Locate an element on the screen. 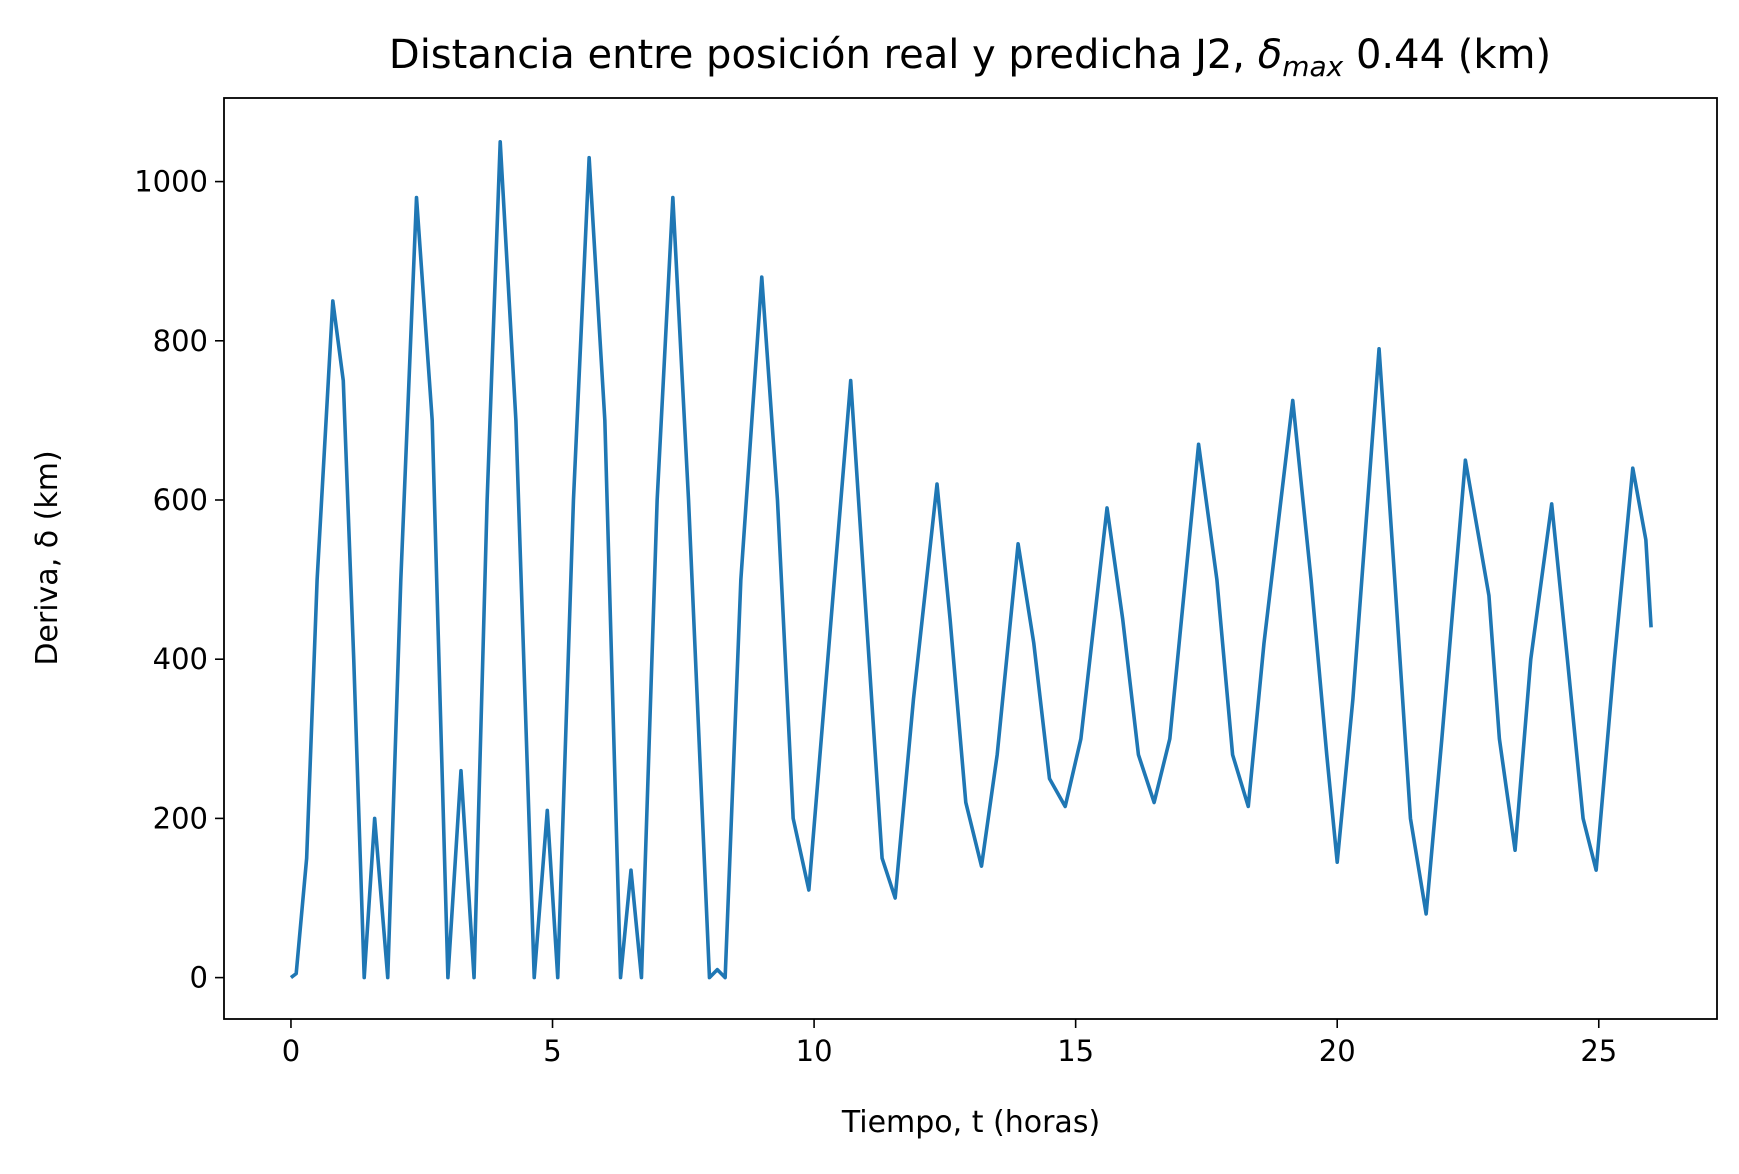  x-tick-label: 15 is located at coordinates (1075, 1051).